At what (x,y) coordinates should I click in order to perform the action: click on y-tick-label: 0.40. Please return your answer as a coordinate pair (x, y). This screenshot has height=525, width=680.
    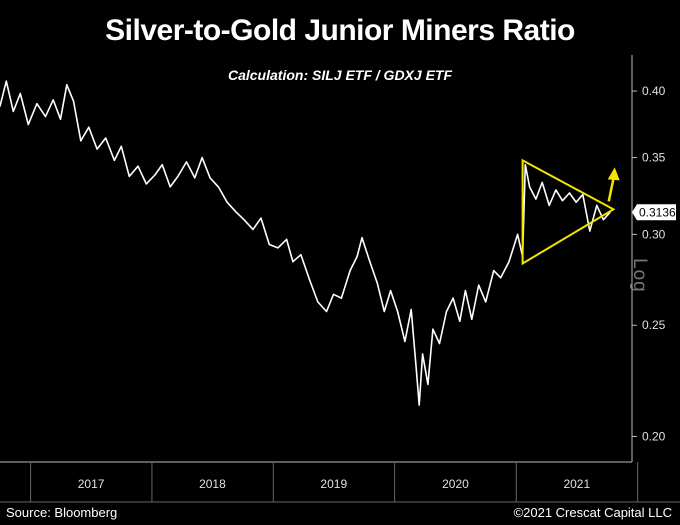
    Looking at the image, I should click on (654, 91).